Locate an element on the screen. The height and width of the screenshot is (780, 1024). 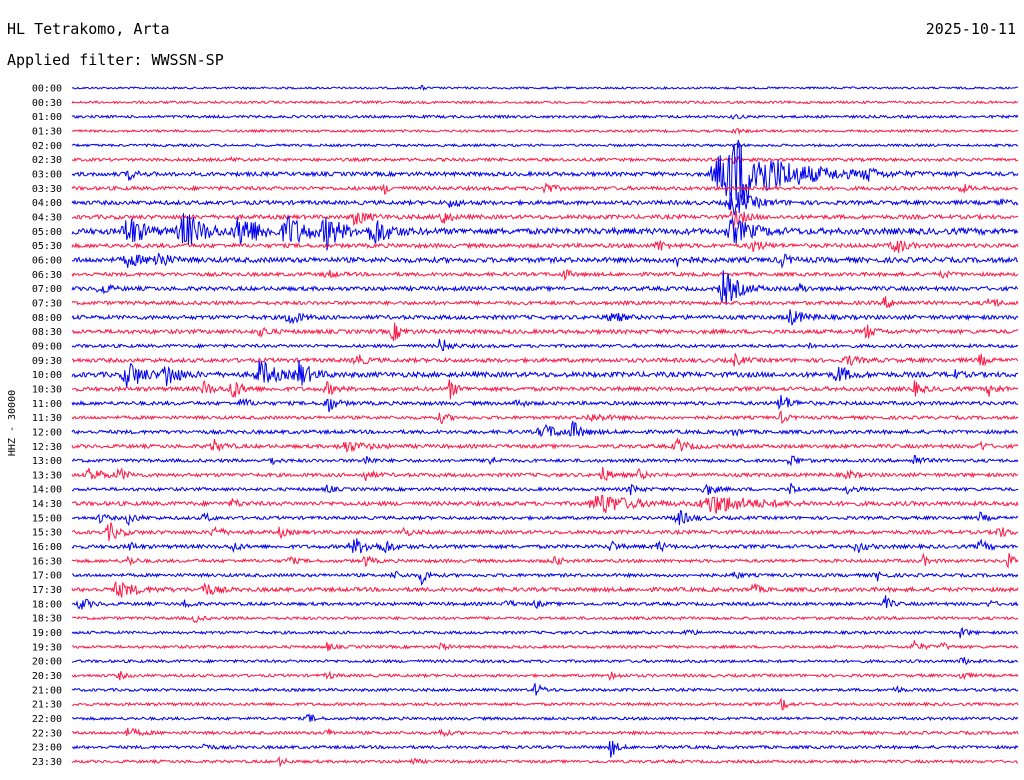
time-label-0100: 01:00 is located at coordinates (47, 117).